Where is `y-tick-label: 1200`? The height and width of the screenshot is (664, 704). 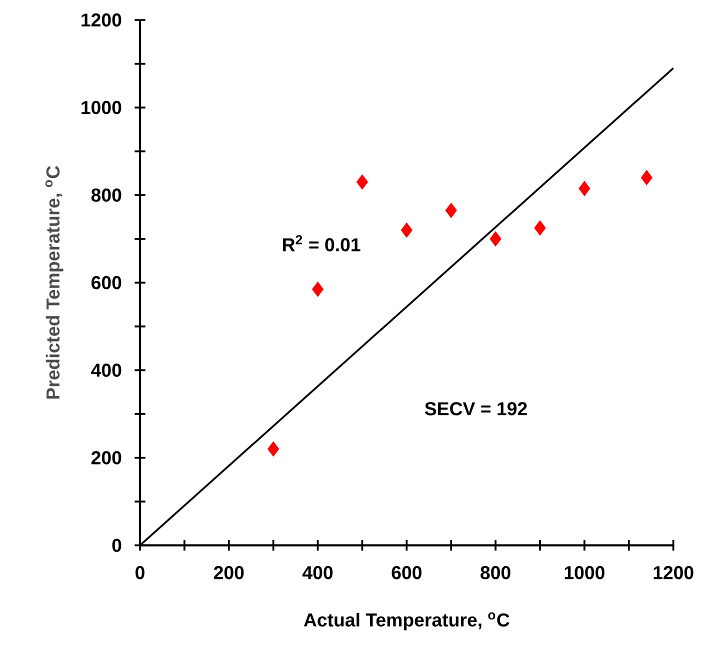 y-tick-label: 1200 is located at coordinates (102, 20).